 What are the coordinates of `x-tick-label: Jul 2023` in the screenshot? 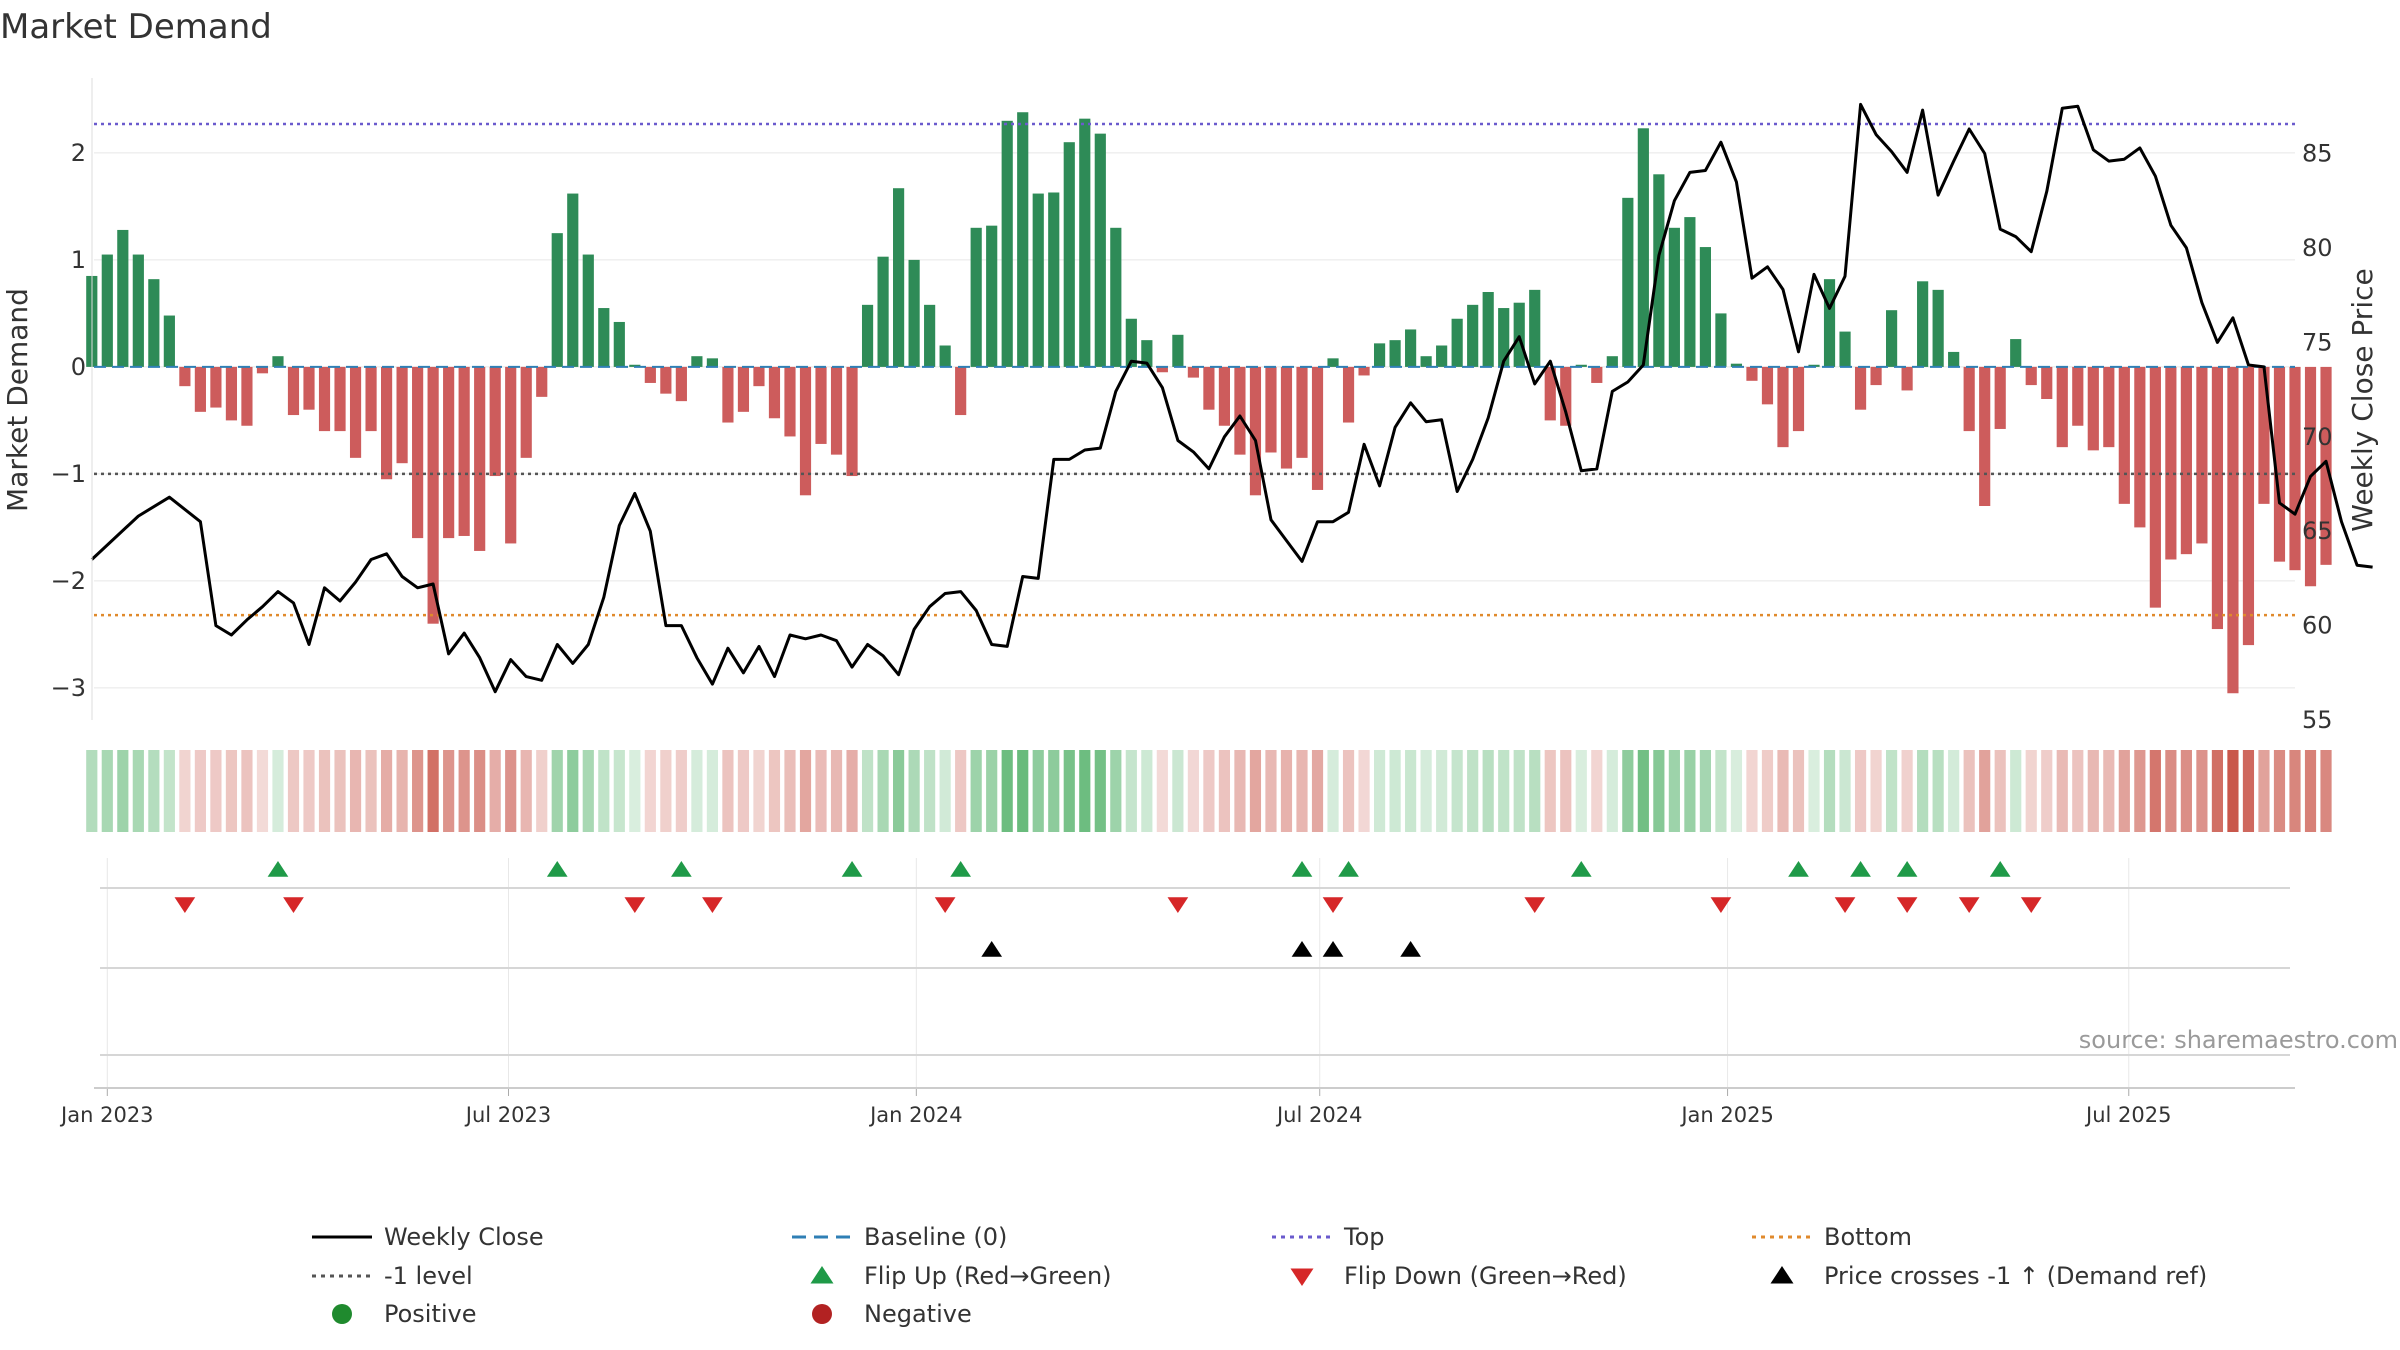 It's located at (507, 1115).